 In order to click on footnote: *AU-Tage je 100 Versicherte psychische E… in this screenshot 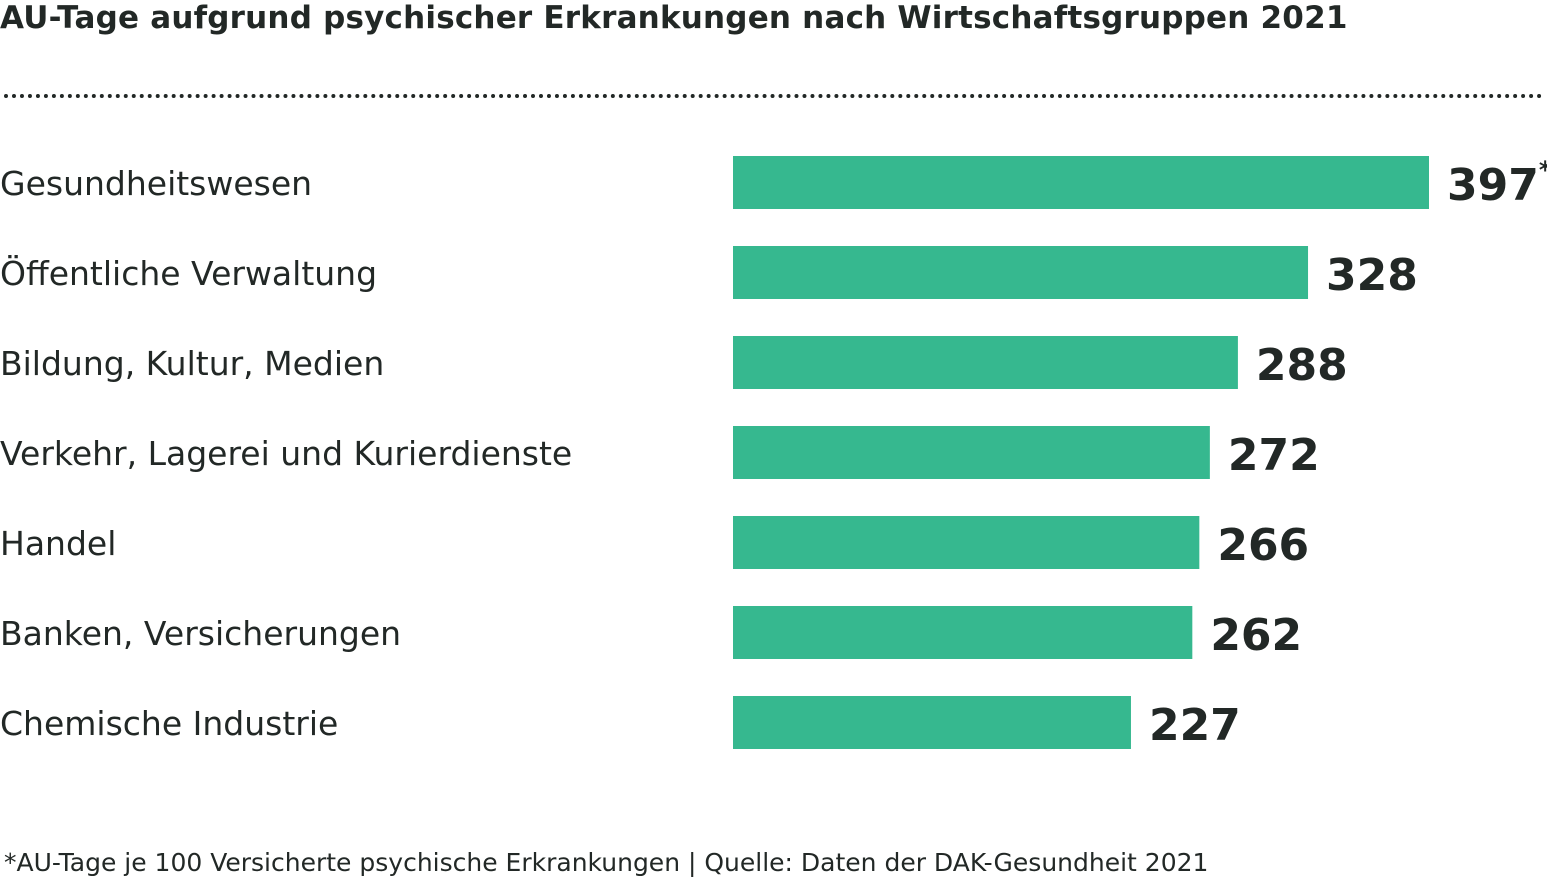, I will do `click(606, 862)`.